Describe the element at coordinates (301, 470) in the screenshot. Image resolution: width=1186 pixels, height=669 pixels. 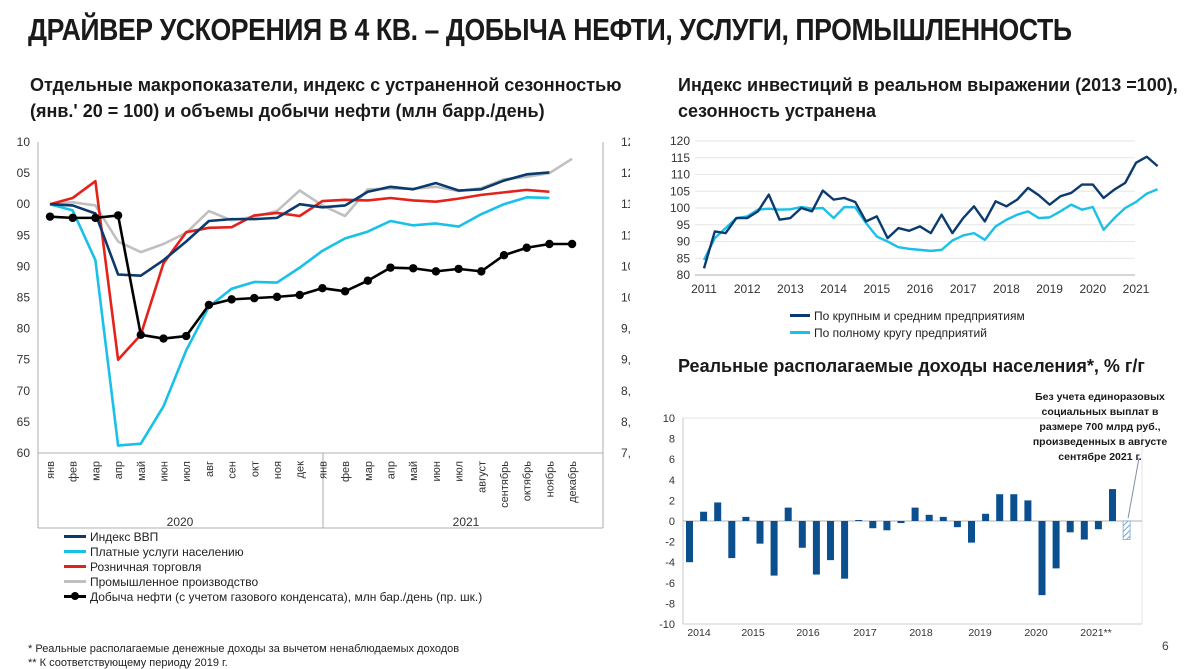
I see `x-tick-label: дек` at that location.